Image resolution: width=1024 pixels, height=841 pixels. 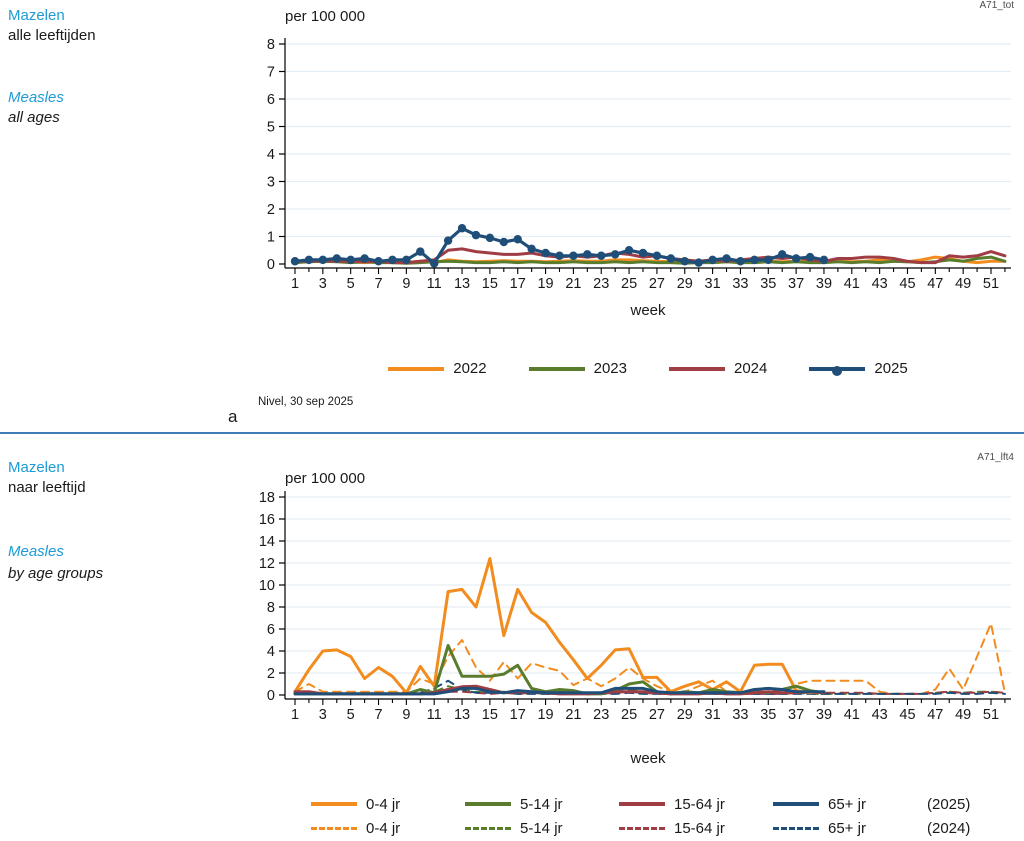 I want to click on legend-row-2024: 0-4 jr 5-14 jr 15-64 jr 65+ jr (2024), so click(x=648, y=828).